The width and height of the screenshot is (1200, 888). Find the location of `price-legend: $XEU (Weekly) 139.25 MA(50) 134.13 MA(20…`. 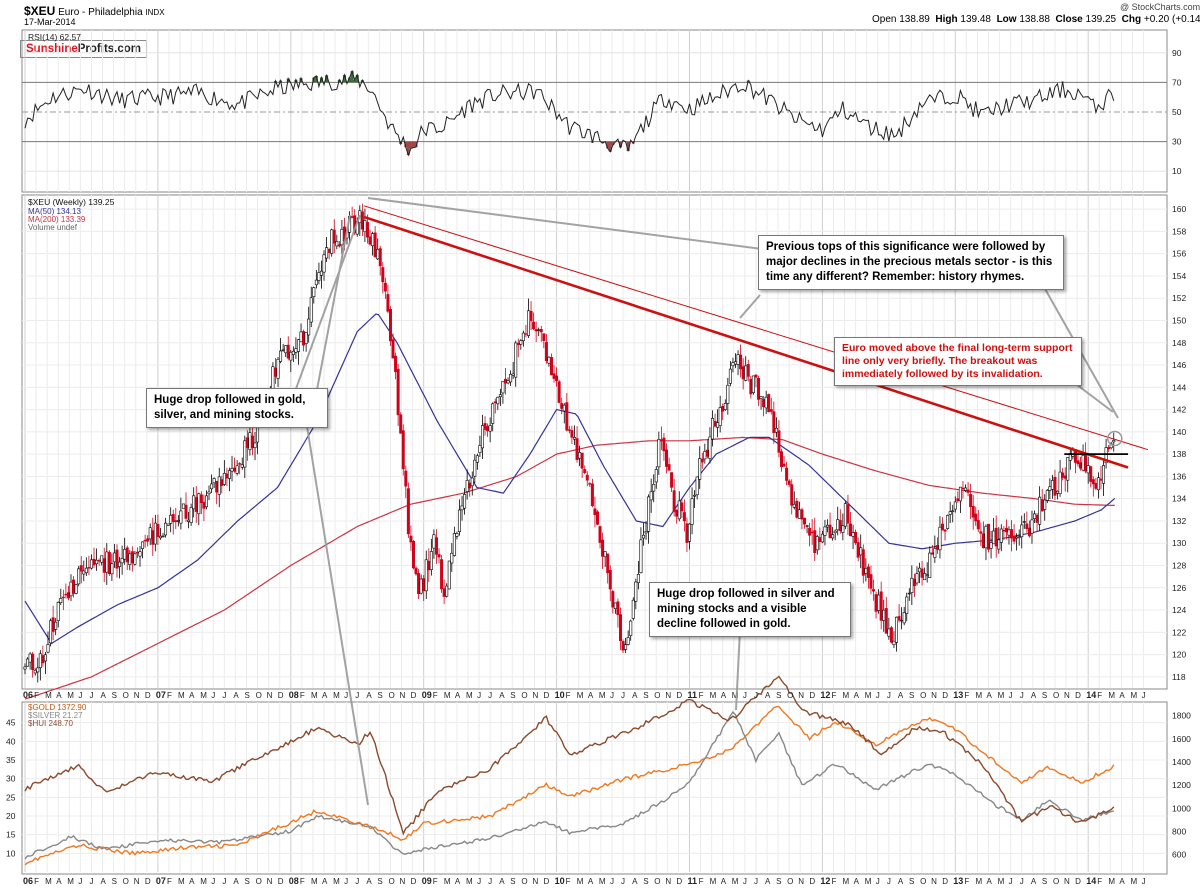

price-legend: $XEU (Weekly) 139.25 MA(50) 134.13 MA(20… is located at coordinates (71, 214).